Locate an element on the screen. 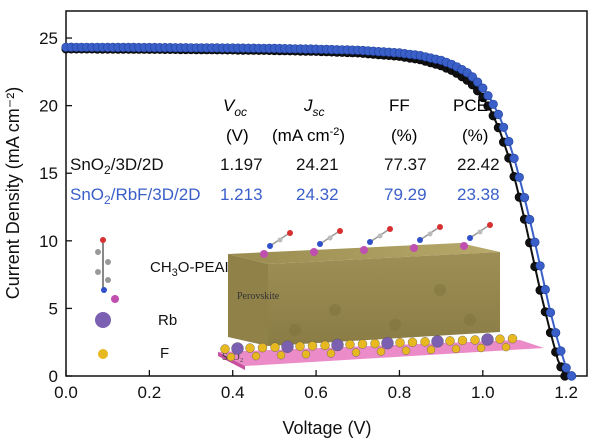 The height and width of the screenshot is (441, 592). header-pce: PCE is located at coordinates (470, 105).